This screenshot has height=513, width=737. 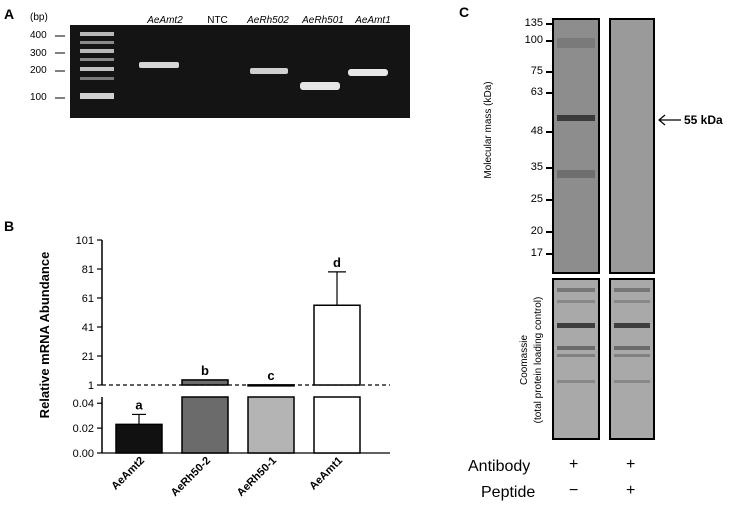 What do you see at coordinates (536, 167) in the screenshot?
I see `marker-label: 35` at bounding box center [536, 167].